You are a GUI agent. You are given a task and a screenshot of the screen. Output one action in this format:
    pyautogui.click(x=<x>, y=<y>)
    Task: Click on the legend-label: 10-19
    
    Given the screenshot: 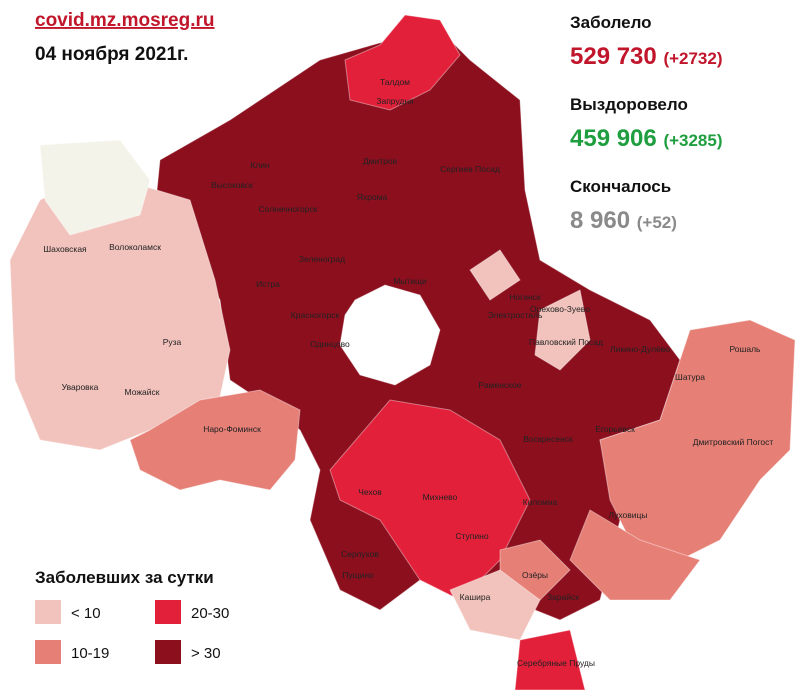 What is the action you would take?
    pyautogui.click(x=90, y=653)
    